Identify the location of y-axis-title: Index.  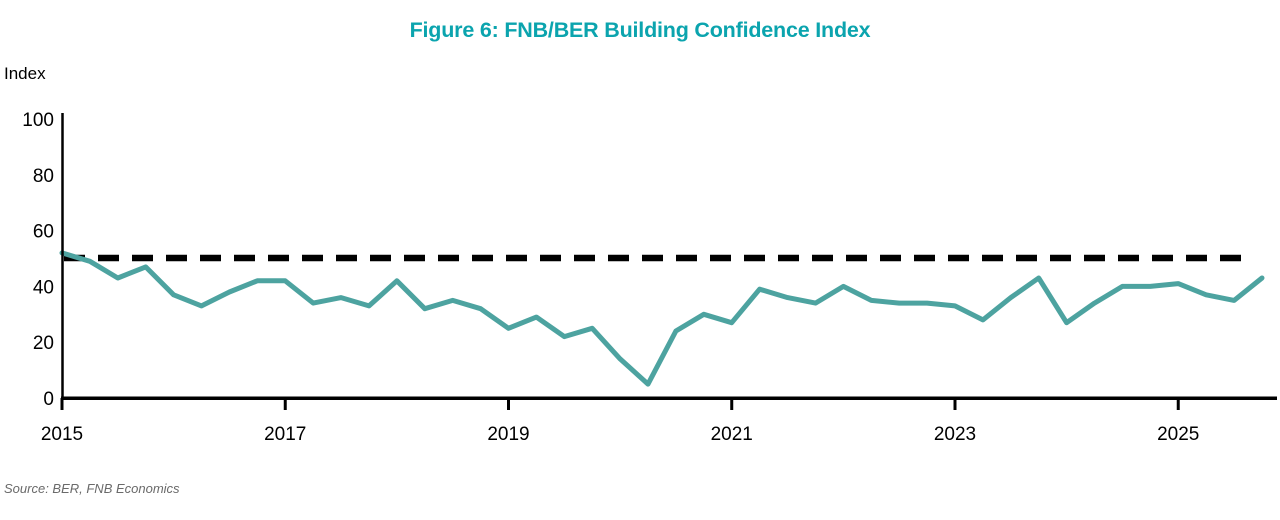
(25, 73).